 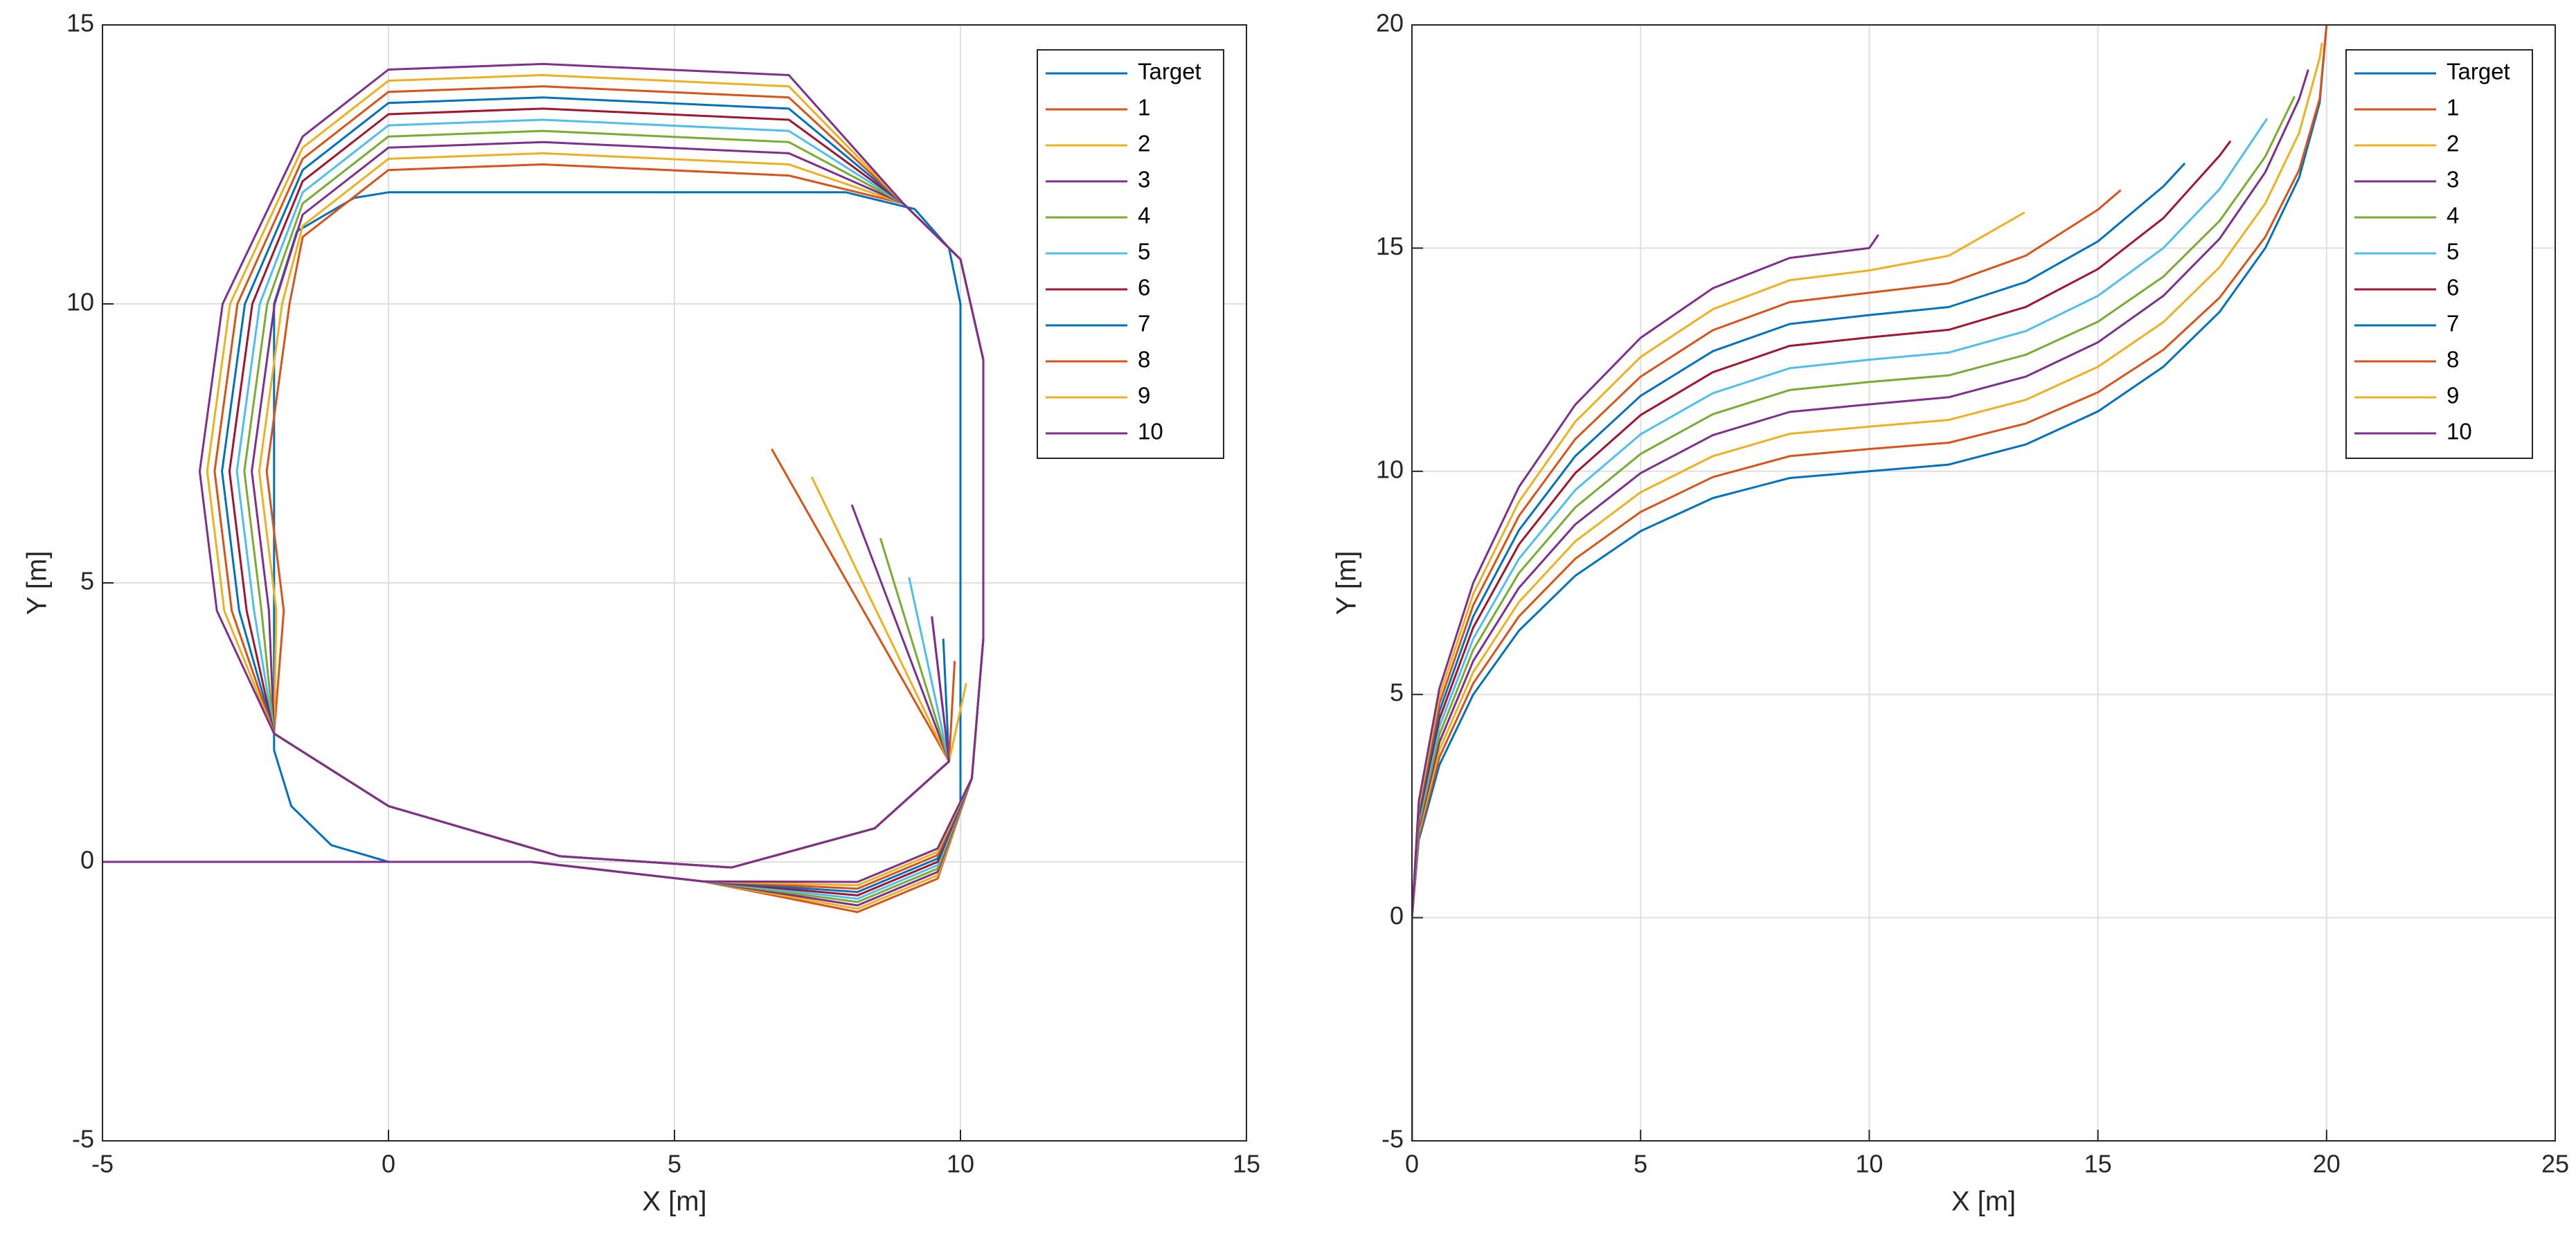 What do you see at coordinates (2555, 1164) in the screenshot?
I see `x-tick-label: 25` at bounding box center [2555, 1164].